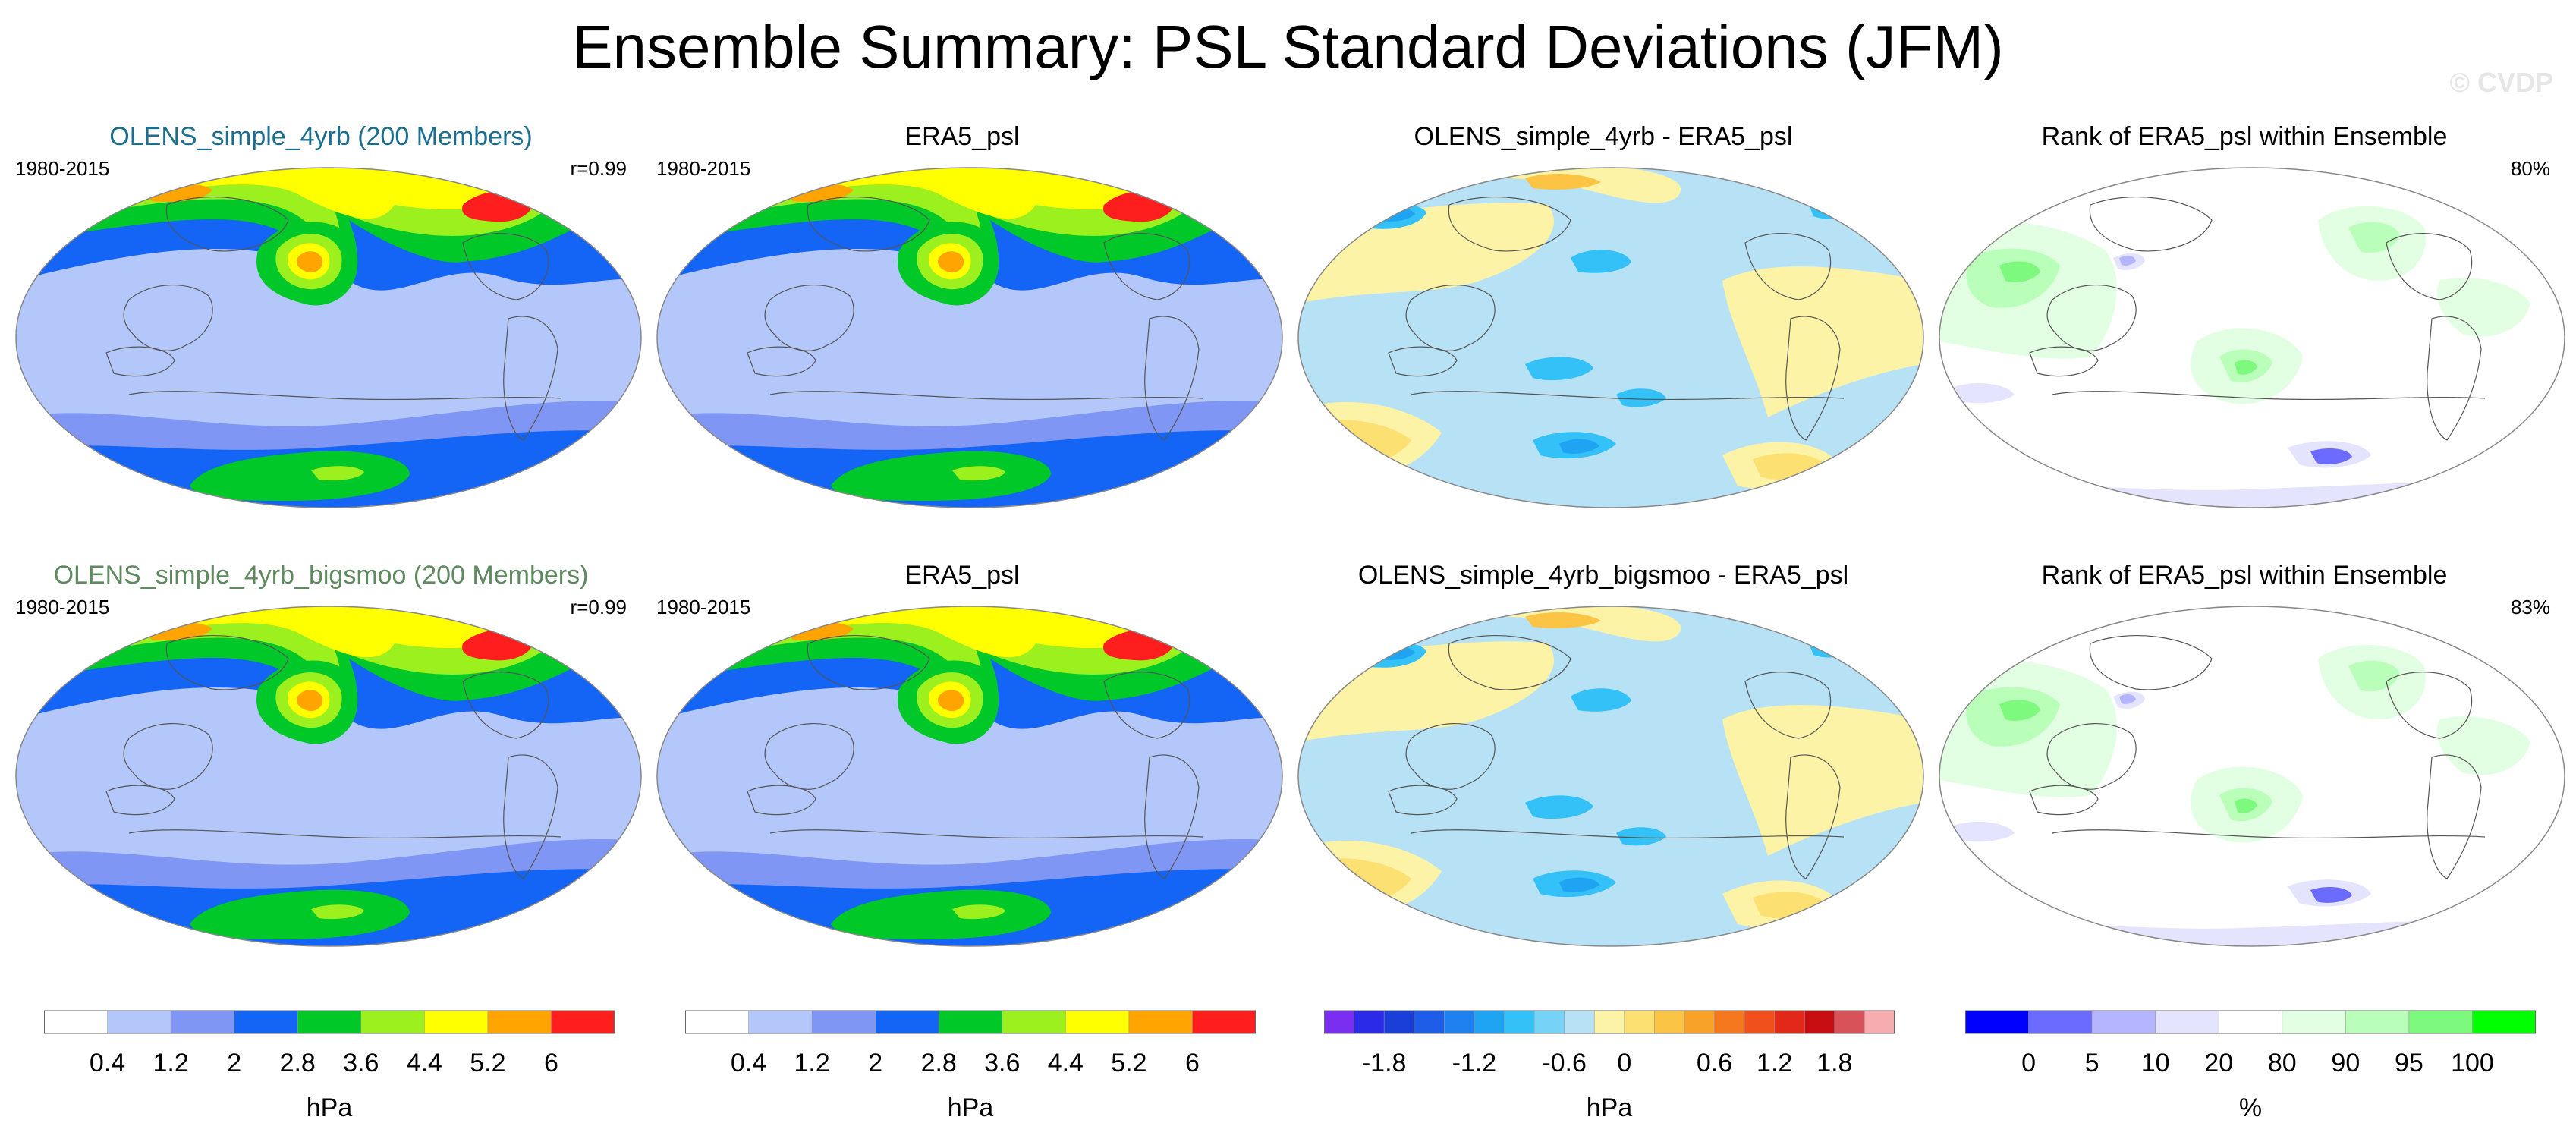 Image resolution: width=2576 pixels, height=1123 pixels. What do you see at coordinates (551, 1063) in the screenshot?
I see `colorbar-tick-label: 6` at bounding box center [551, 1063].